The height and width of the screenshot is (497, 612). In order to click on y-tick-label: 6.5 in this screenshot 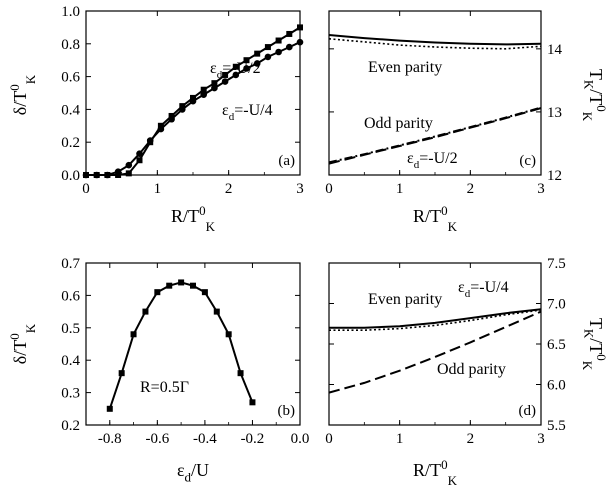, I will do `click(556, 345)`.